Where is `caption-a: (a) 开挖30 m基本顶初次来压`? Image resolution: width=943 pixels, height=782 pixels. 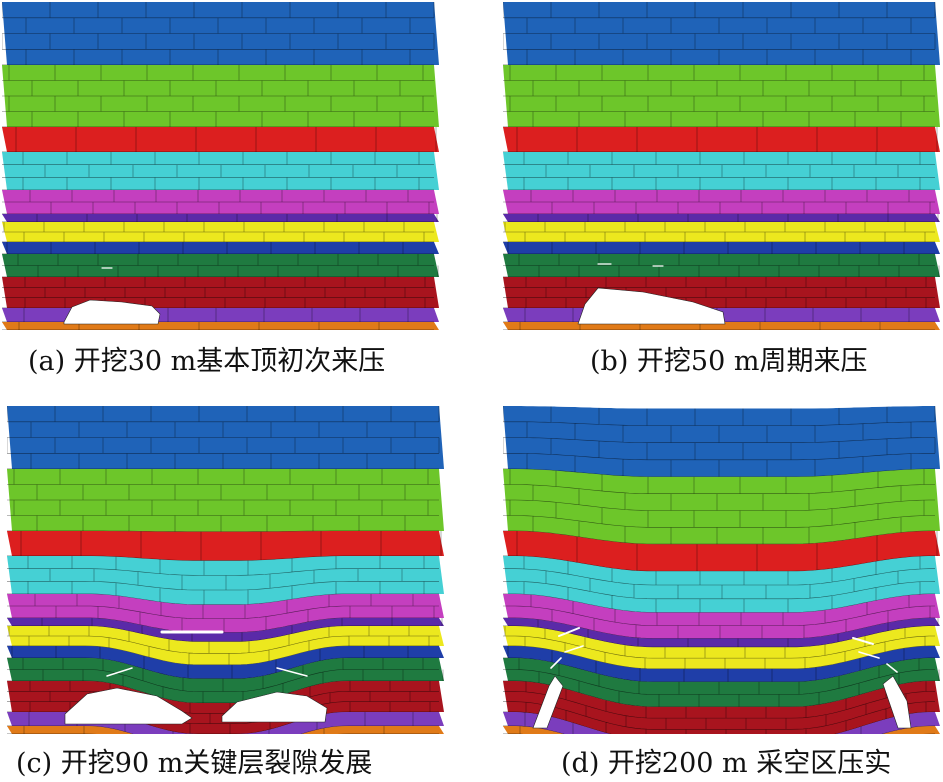
caption-a: (a) 开挖30 m基本顶初次来压 is located at coordinates (207, 361).